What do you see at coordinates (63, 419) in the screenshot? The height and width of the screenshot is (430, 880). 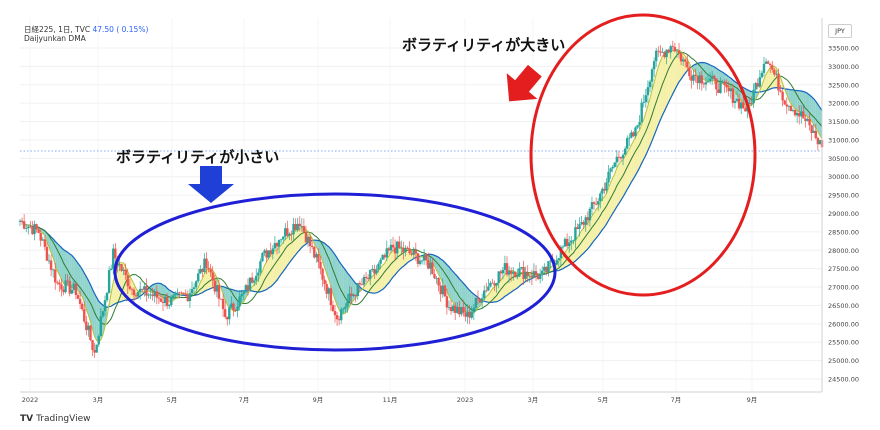 I see `tradingview-name: TradingView` at bounding box center [63, 419].